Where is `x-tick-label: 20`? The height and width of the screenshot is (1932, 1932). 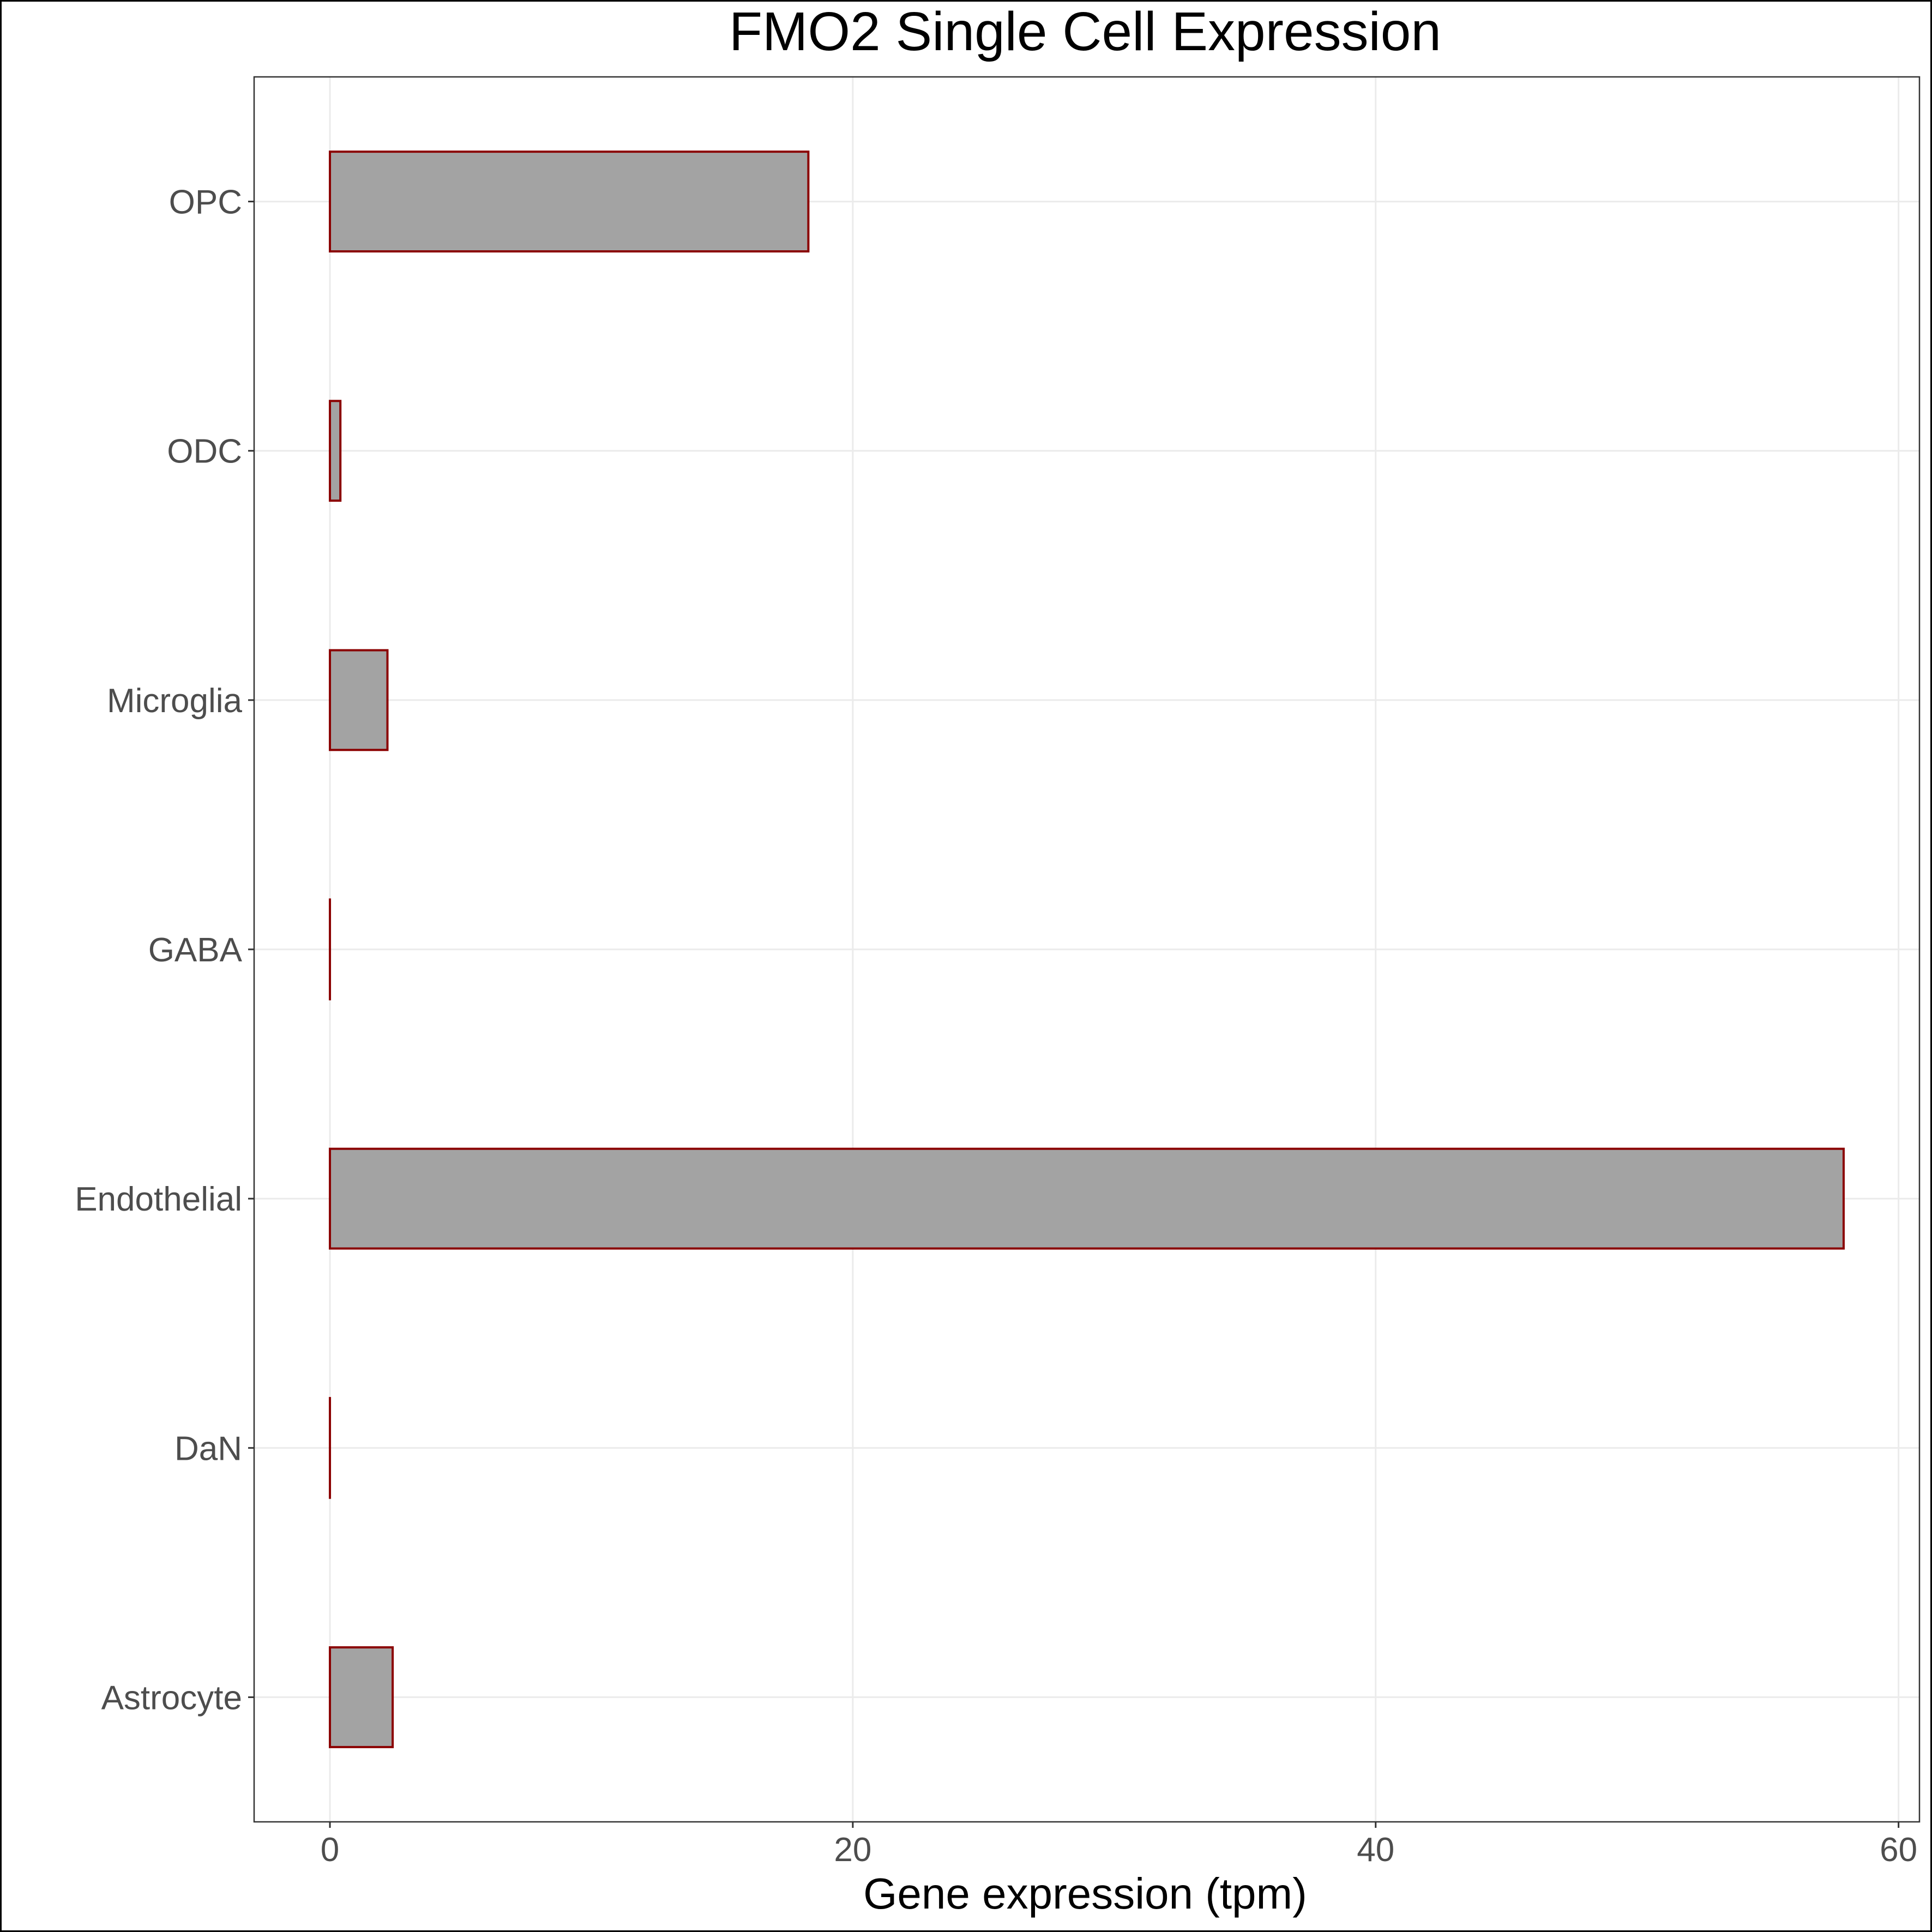
x-tick-label: 20 is located at coordinates (852, 1850).